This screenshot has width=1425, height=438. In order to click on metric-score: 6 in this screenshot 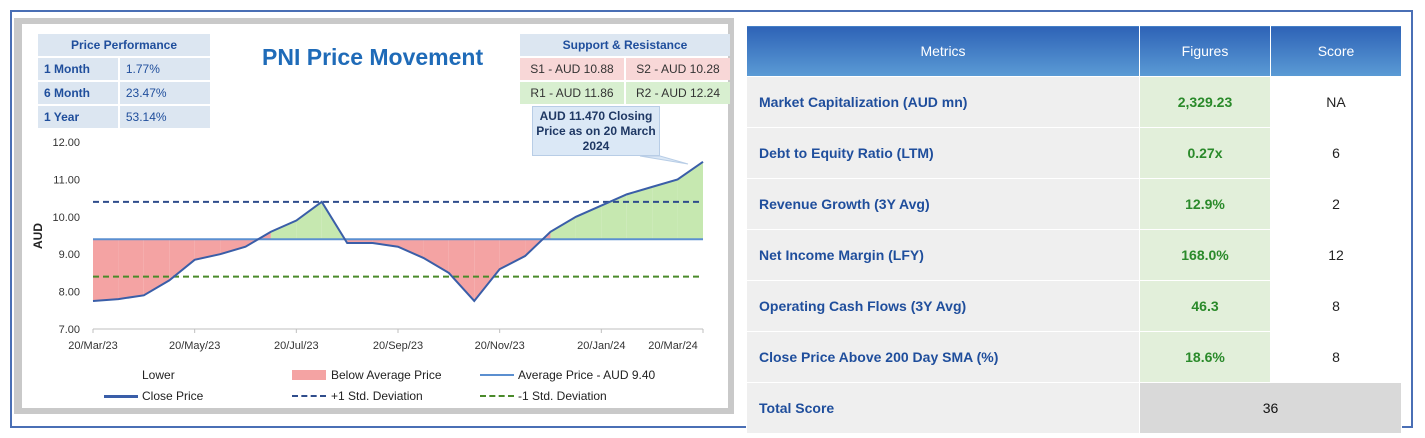, I will do `click(1336, 153)`.